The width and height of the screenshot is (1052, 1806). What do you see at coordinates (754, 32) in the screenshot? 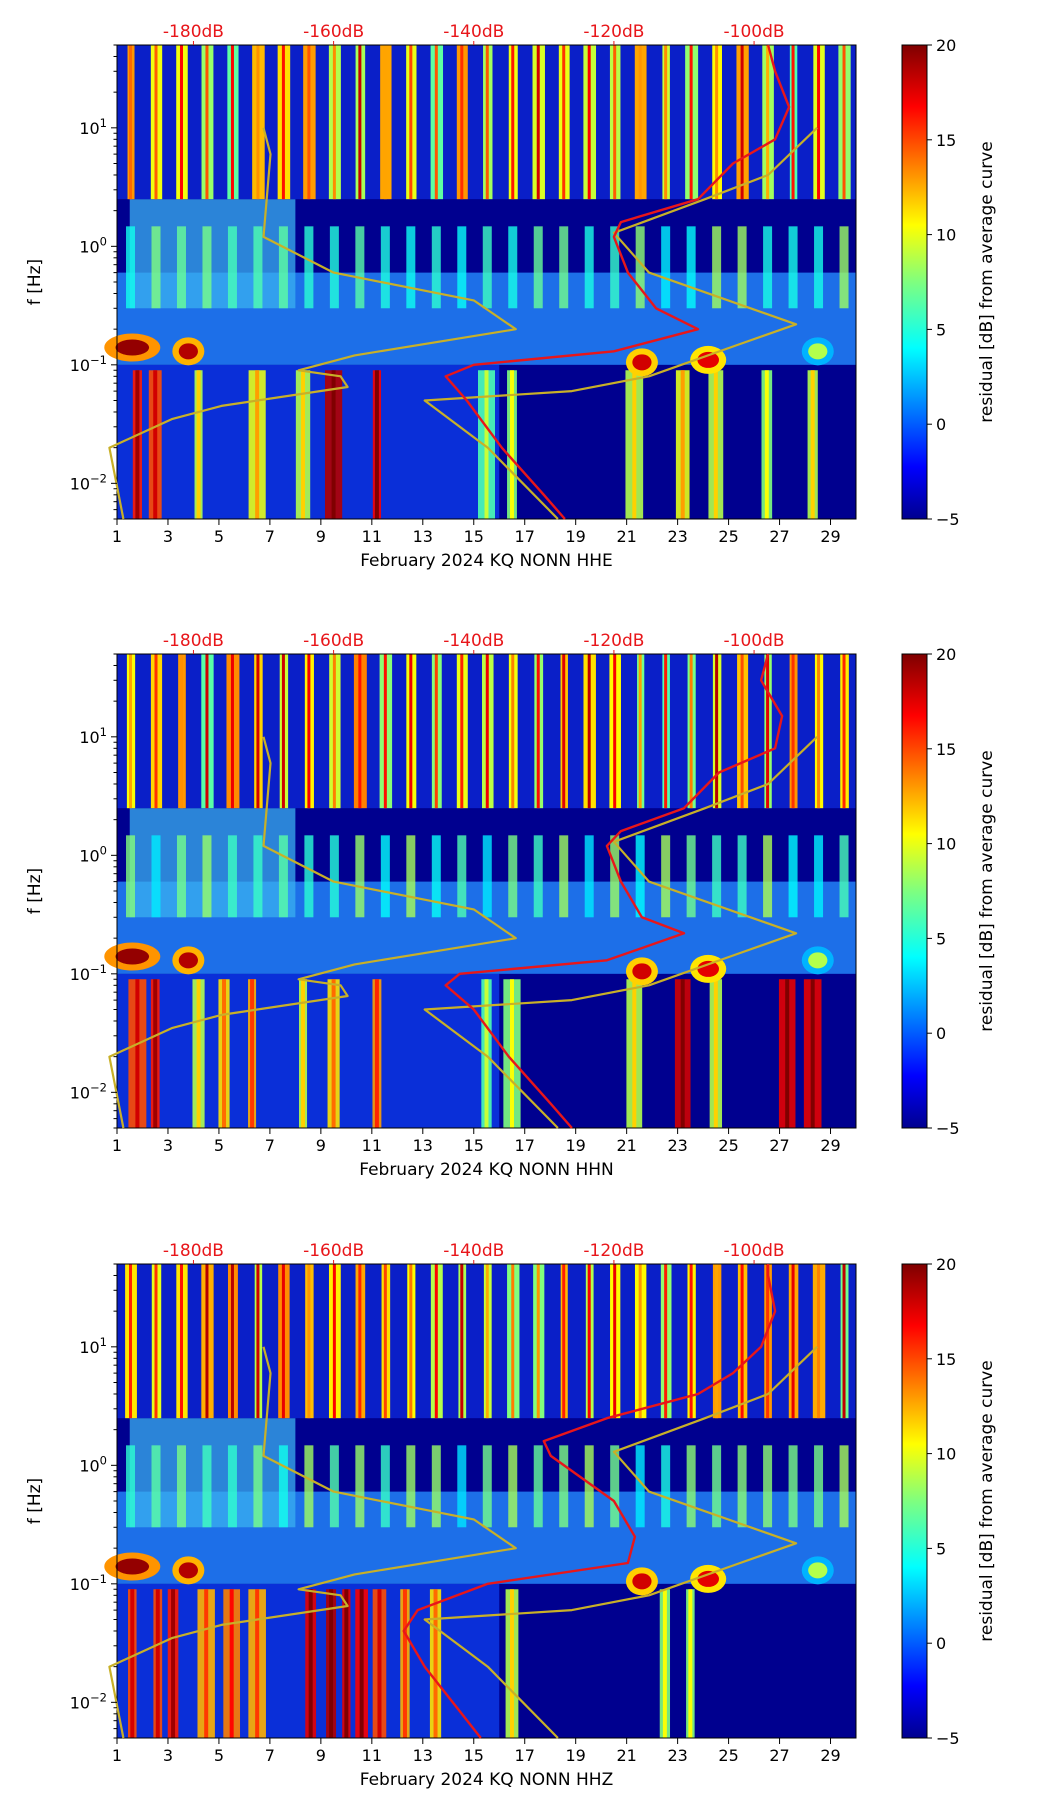
I see `top-db-label: -100dB` at bounding box center [754, 32].